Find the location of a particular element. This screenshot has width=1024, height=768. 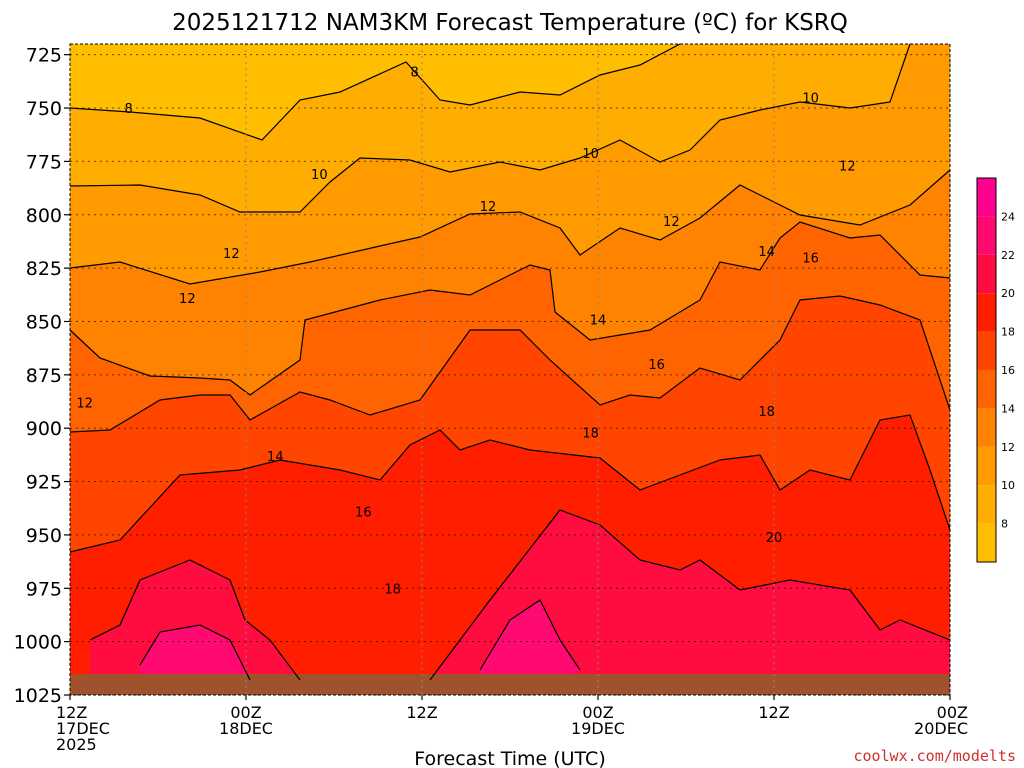

watermark: coolwx.com/modelts is located at coordinates (934, 756).